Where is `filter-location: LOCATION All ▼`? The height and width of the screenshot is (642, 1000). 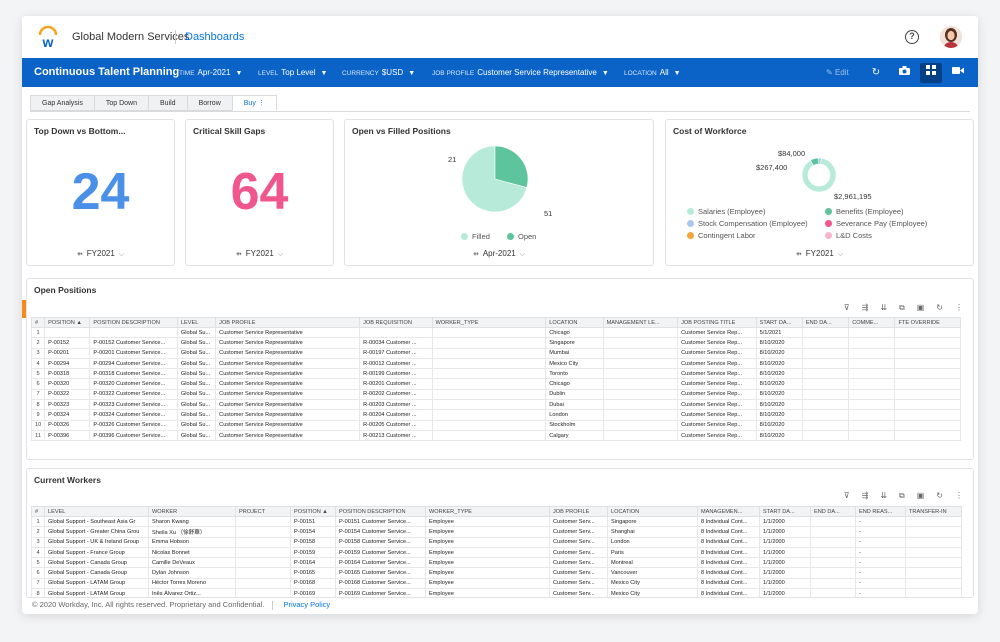 filter-location: LOCATION All ▼ is located at coordinates (652, 72).